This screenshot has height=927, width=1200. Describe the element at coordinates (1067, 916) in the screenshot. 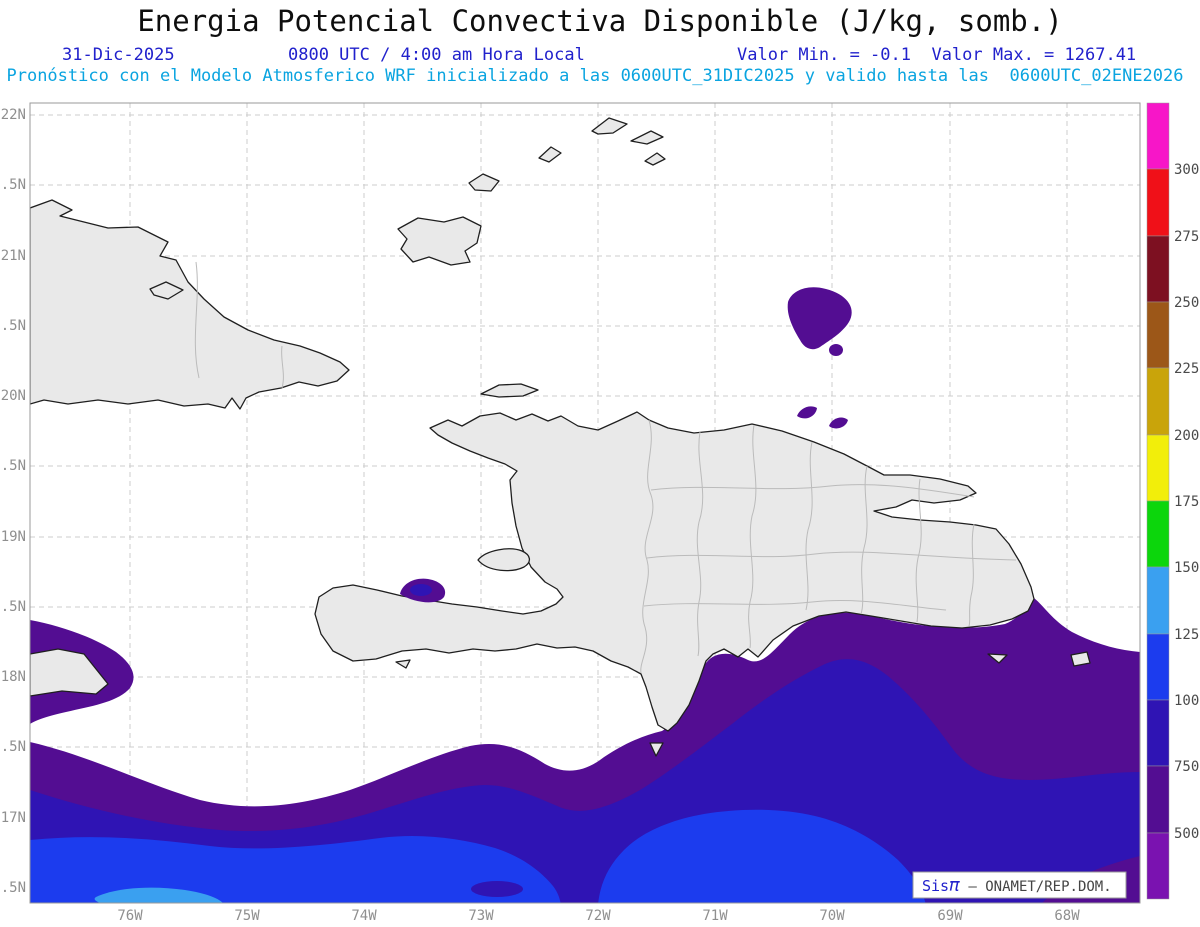

I see `lon-tick-label: 68W` at that location.